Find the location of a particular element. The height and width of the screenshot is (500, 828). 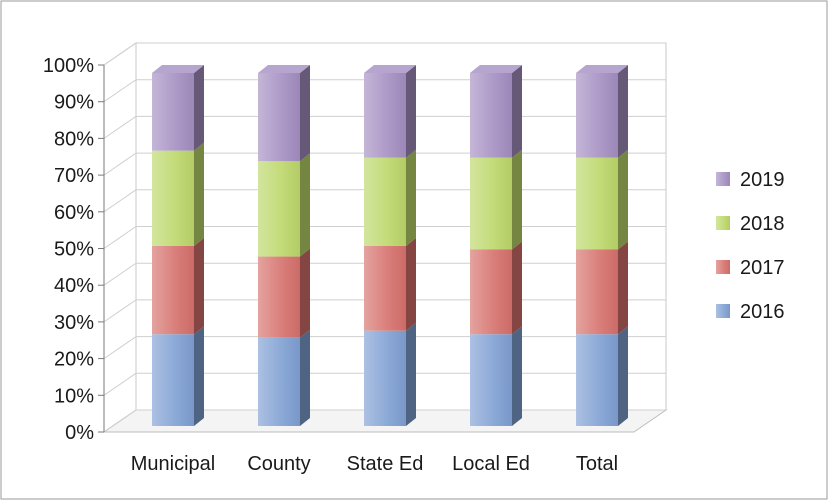

legend-item-2019: 2019 is located at coordinates (750, 180).